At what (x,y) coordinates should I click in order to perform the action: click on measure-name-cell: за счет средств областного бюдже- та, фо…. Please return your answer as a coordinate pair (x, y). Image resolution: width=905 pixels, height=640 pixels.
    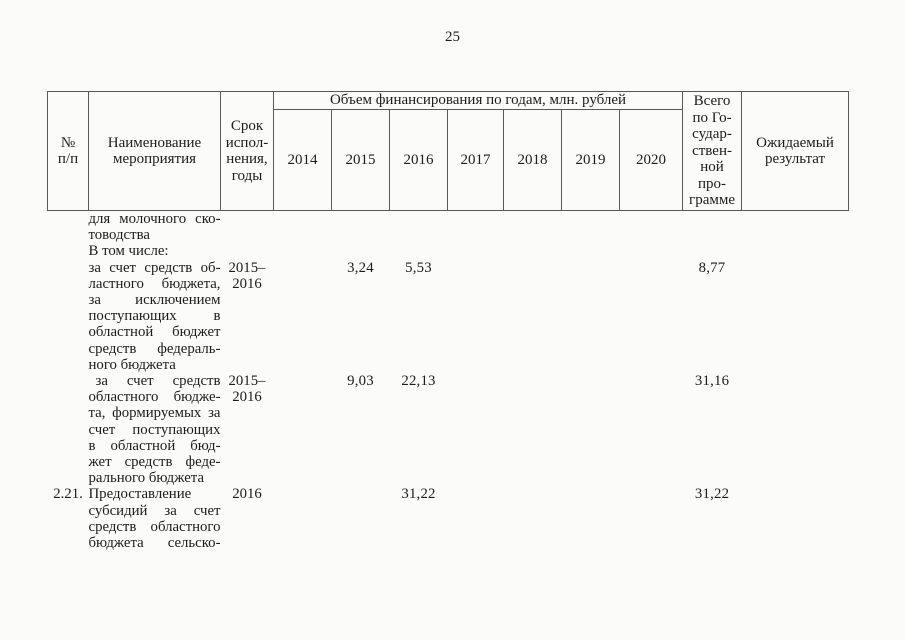
    Looking at the image, I should click on (155, 429).